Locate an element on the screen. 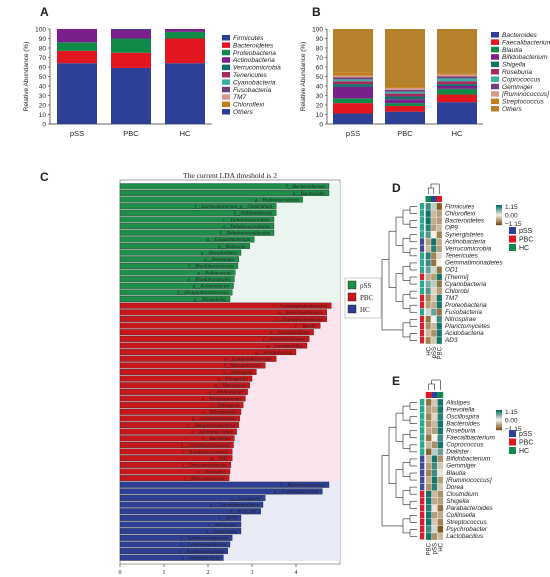 The height and width of the screenshot is (577, 550). lda-label: o__Lactobacillales is located at coordinates (290, 333).